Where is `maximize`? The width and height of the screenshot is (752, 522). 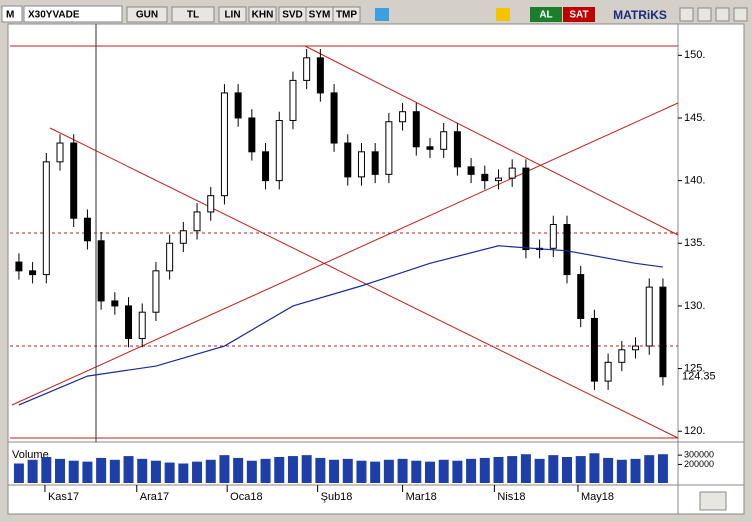 maximize is located at coordinates (704, 14).